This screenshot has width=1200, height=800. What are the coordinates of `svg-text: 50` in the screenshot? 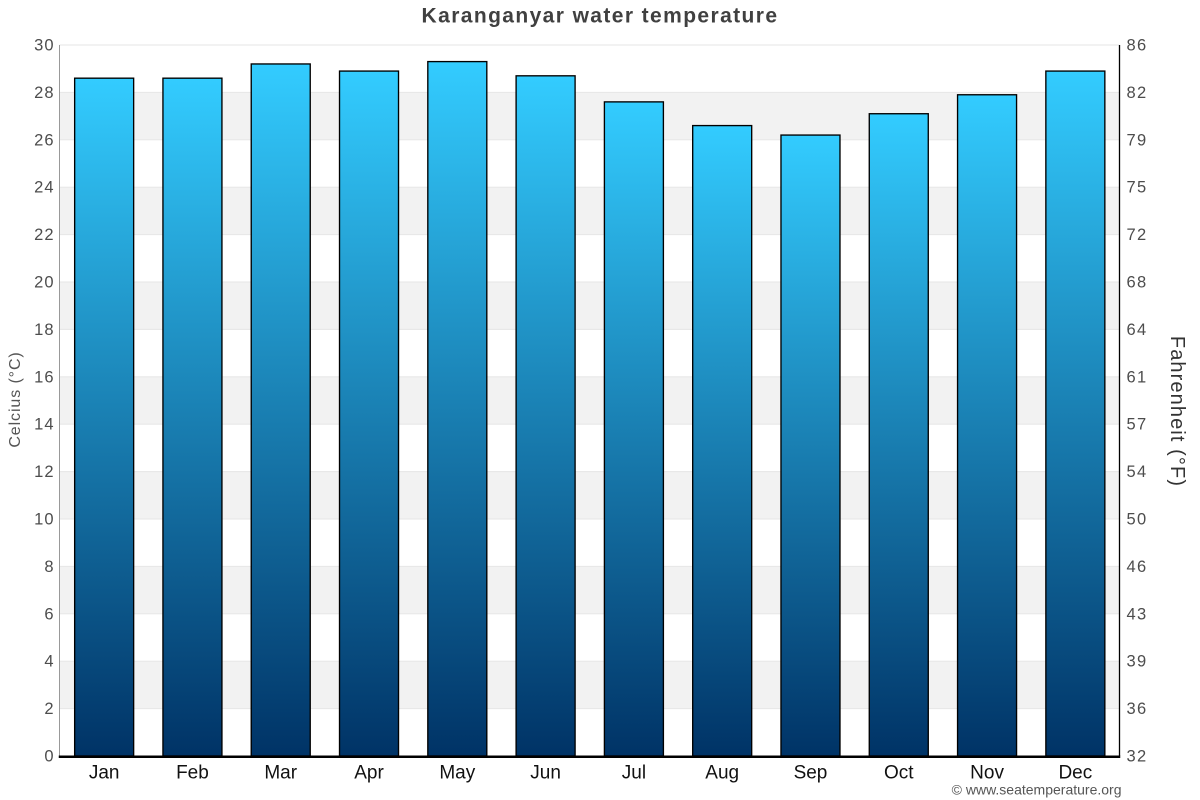 It's located at (1137, 520).